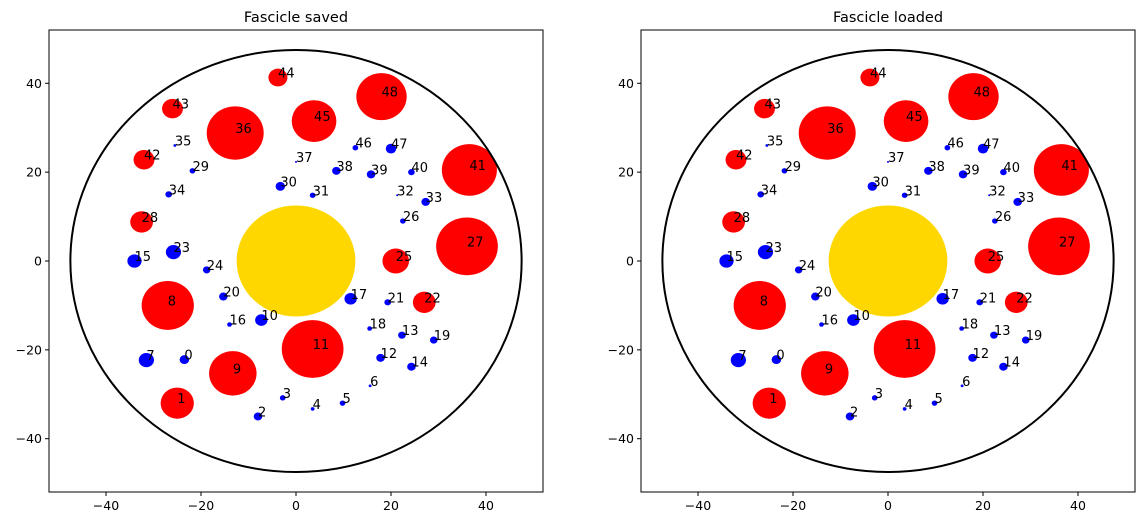  Describe the element at coordinates (322, 117) in the screenshot. I see `axon-label: 45` at that location.